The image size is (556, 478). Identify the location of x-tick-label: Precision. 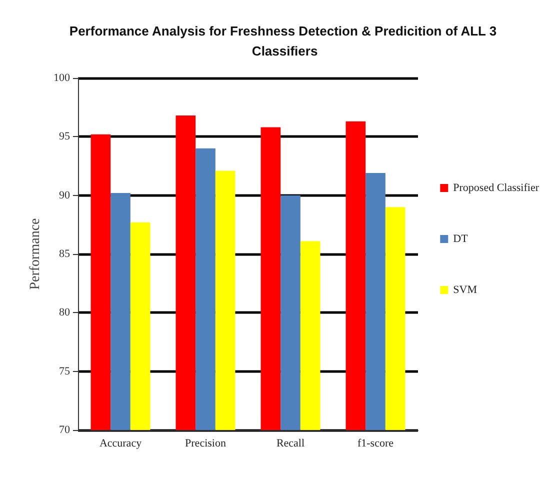
(205, 444).